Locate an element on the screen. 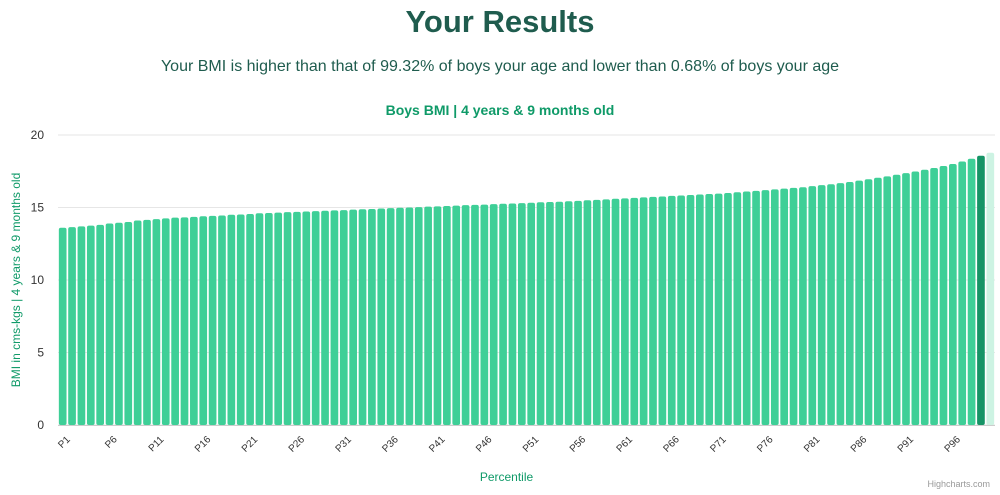  bar-p26 is located at coordinates (297, 318).